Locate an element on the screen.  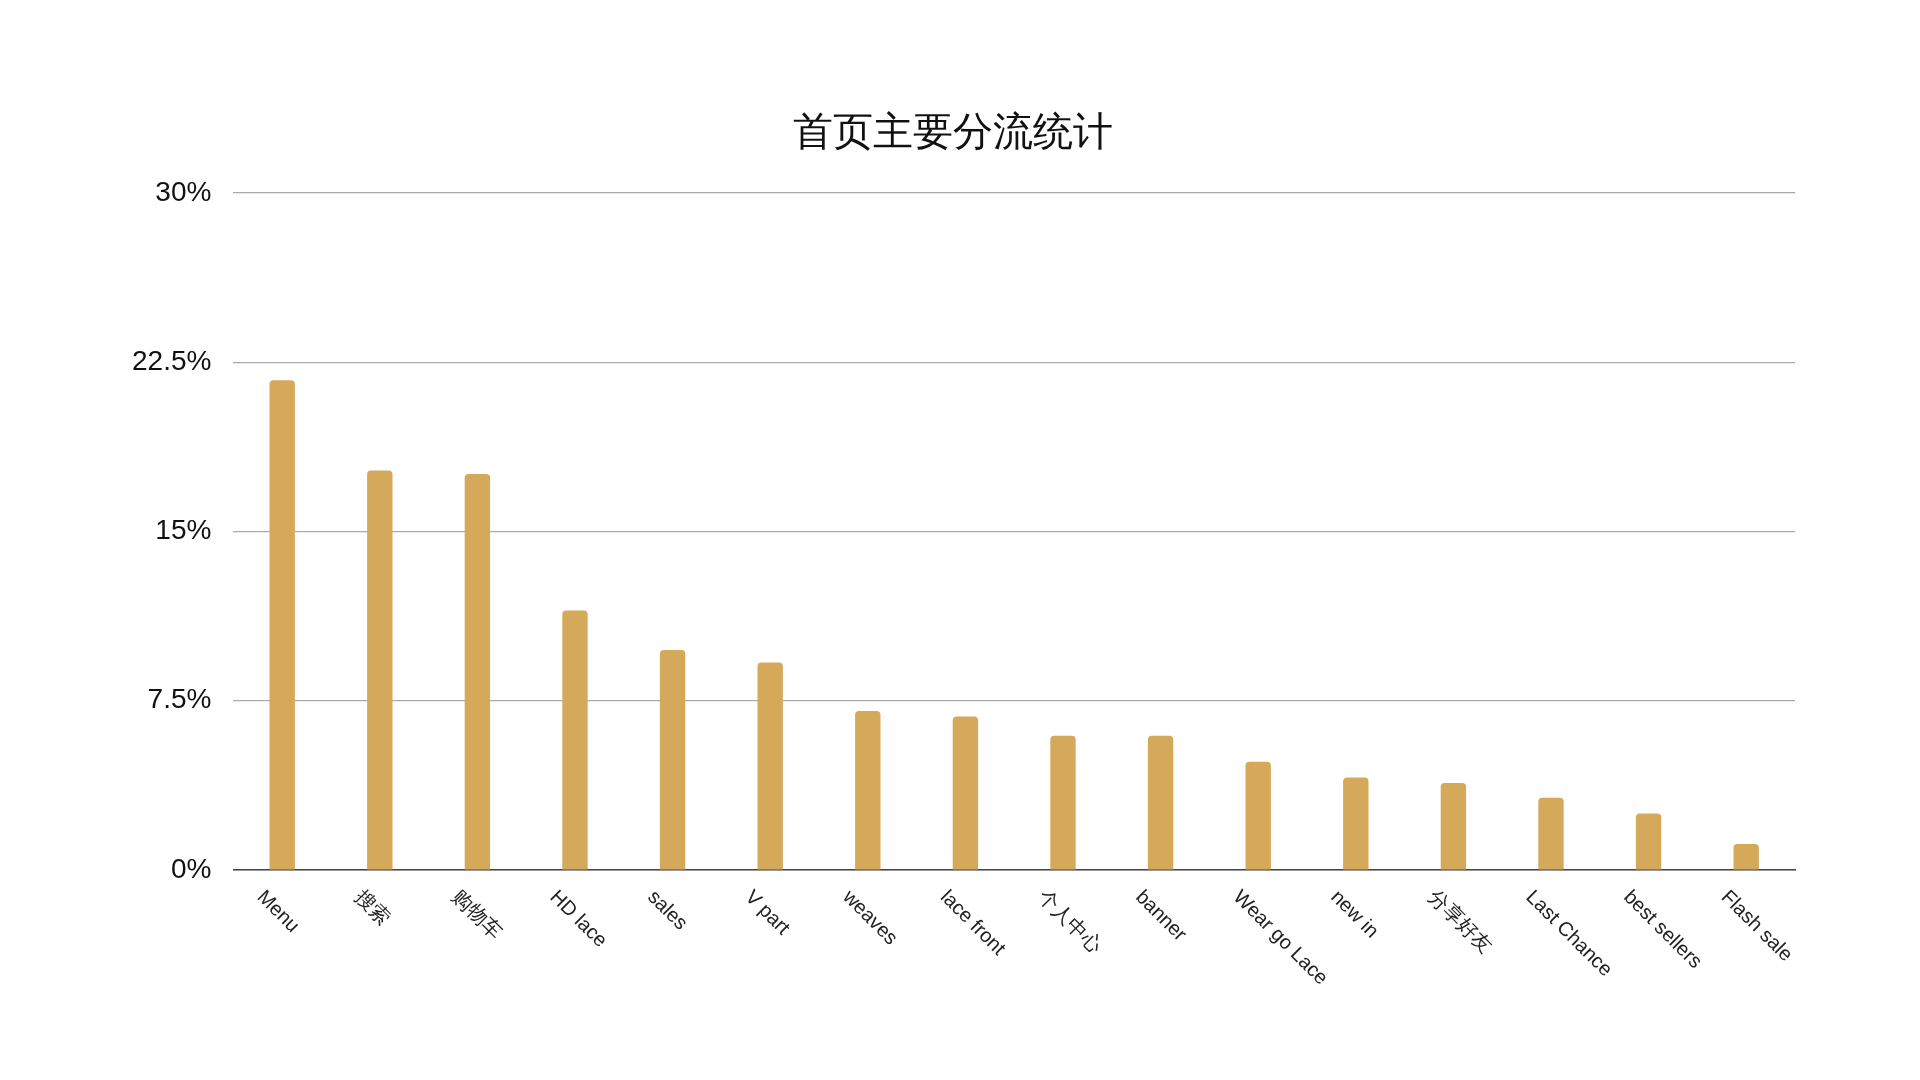
x-tick-label: 购物车 is located at coordinates (477, 914).